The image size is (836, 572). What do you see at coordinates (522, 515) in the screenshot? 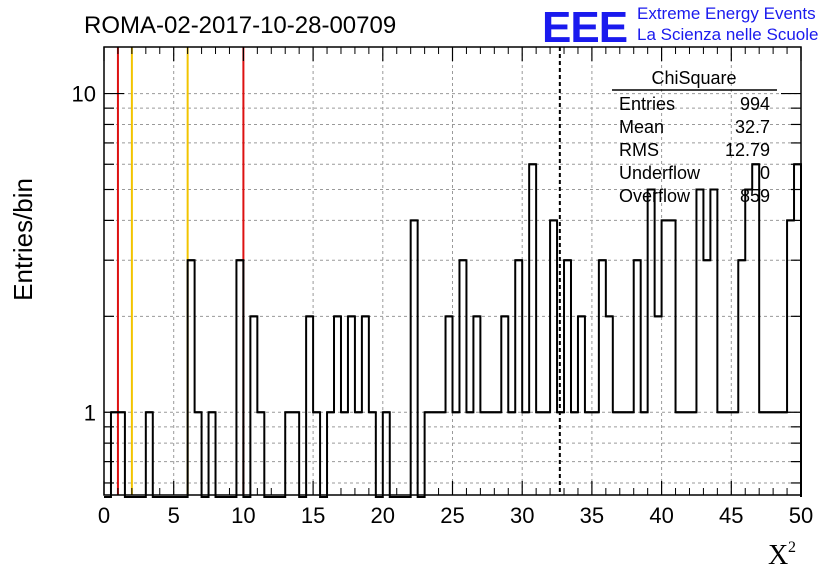
I see `x-tick-label: 30` at bounding box center [522, 515].